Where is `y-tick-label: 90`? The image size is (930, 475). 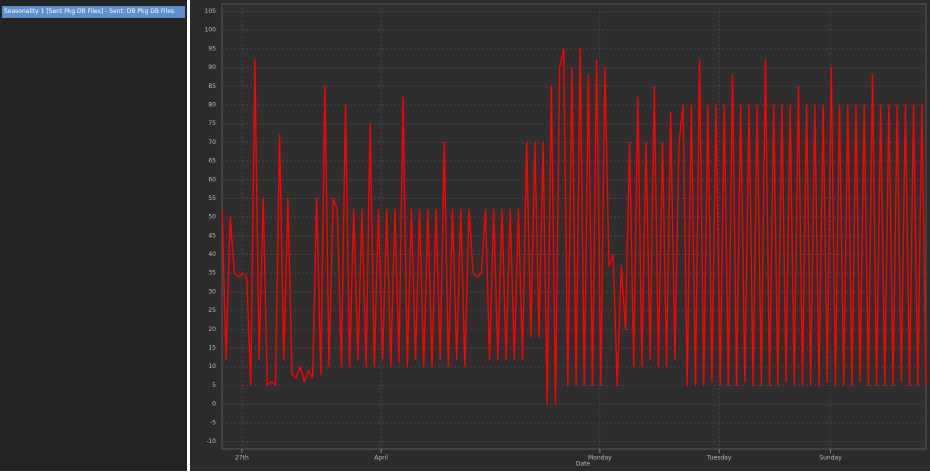
y-tick-label: 90 is located at coordinates (212, 67).